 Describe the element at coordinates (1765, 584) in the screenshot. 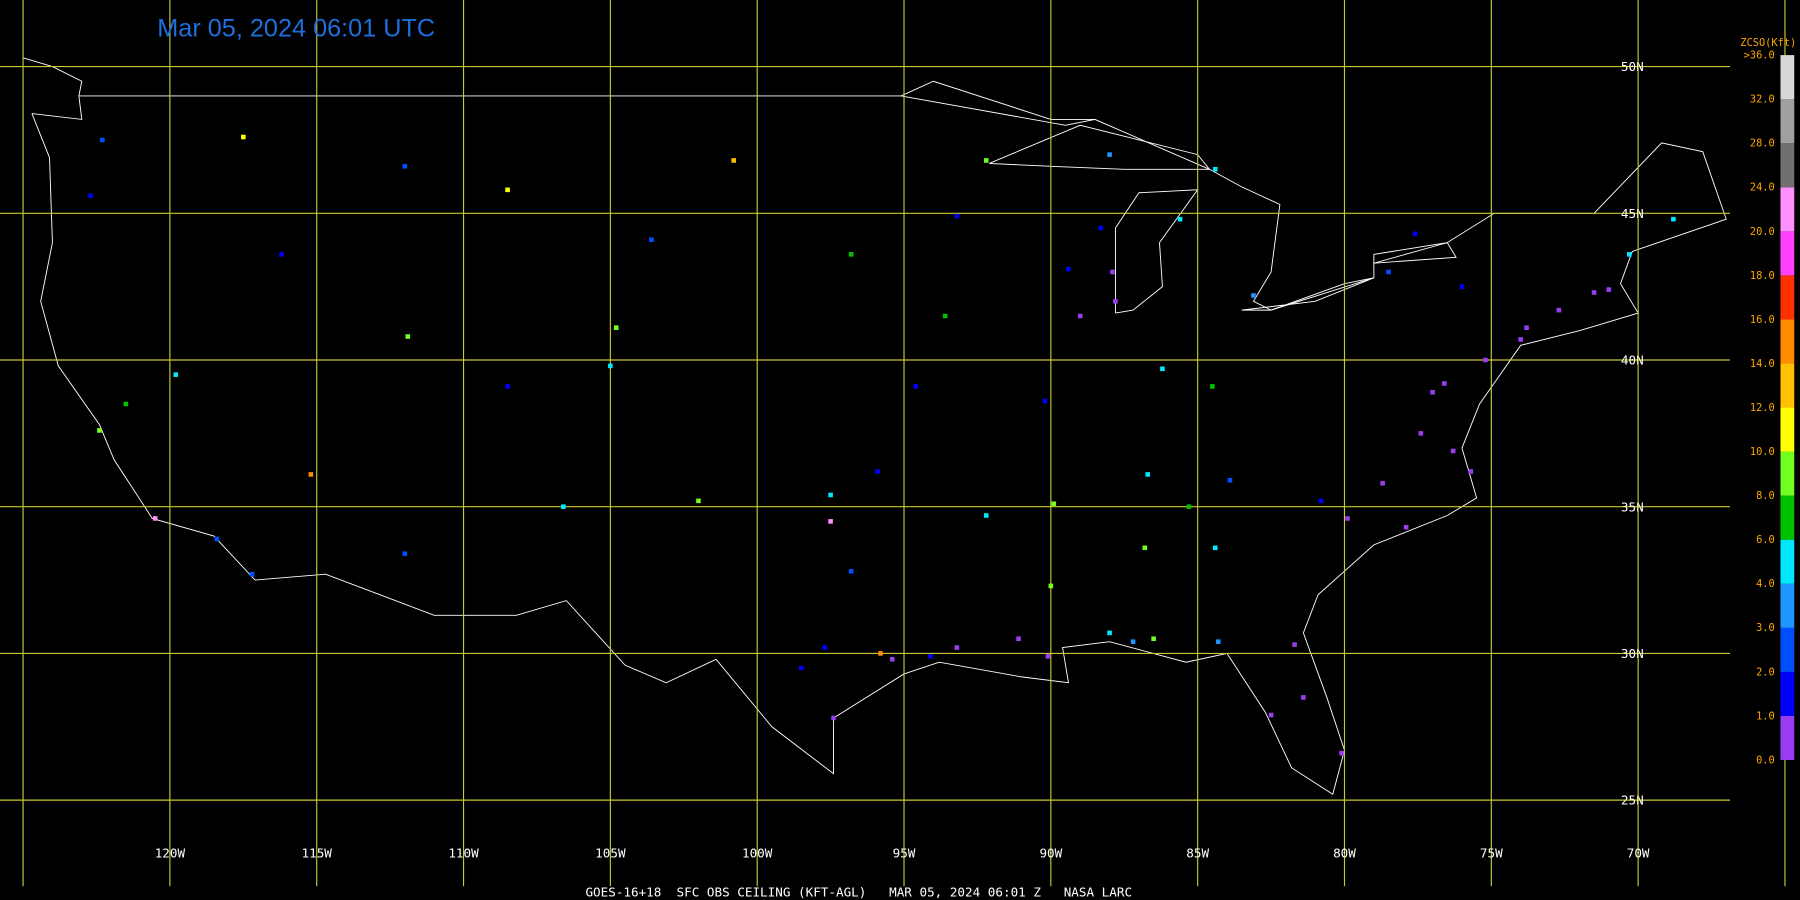

I see `legend-label: 4.0` at that location.